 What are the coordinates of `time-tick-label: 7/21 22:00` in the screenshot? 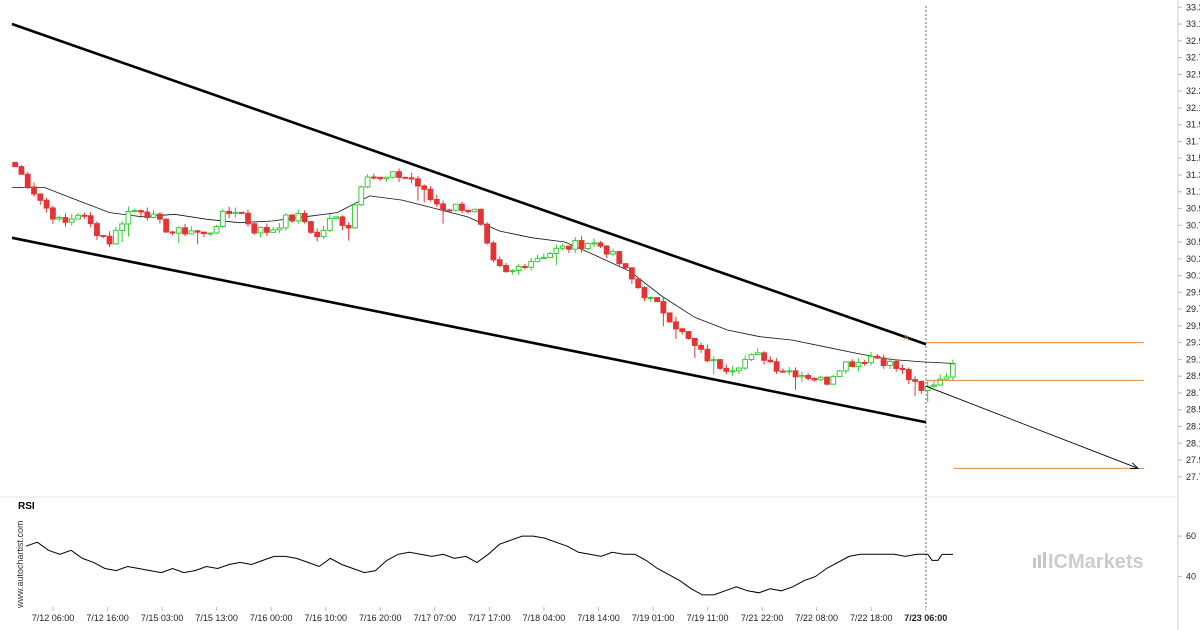 It's located at (762, 618).